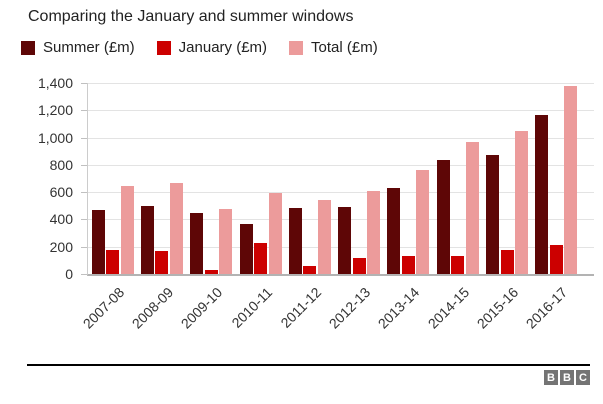  Describe the element at coordinates (55, 137) in the screenshot. I see `y-axis-label: 1,000` at that location.